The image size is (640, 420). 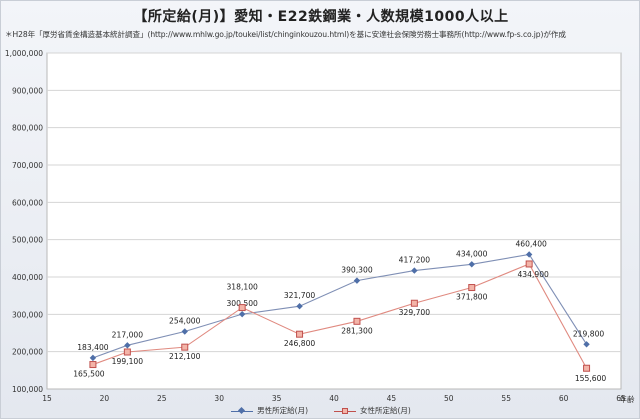 I want to click on data-label-female: 155,600, so click(x=591, y=378).